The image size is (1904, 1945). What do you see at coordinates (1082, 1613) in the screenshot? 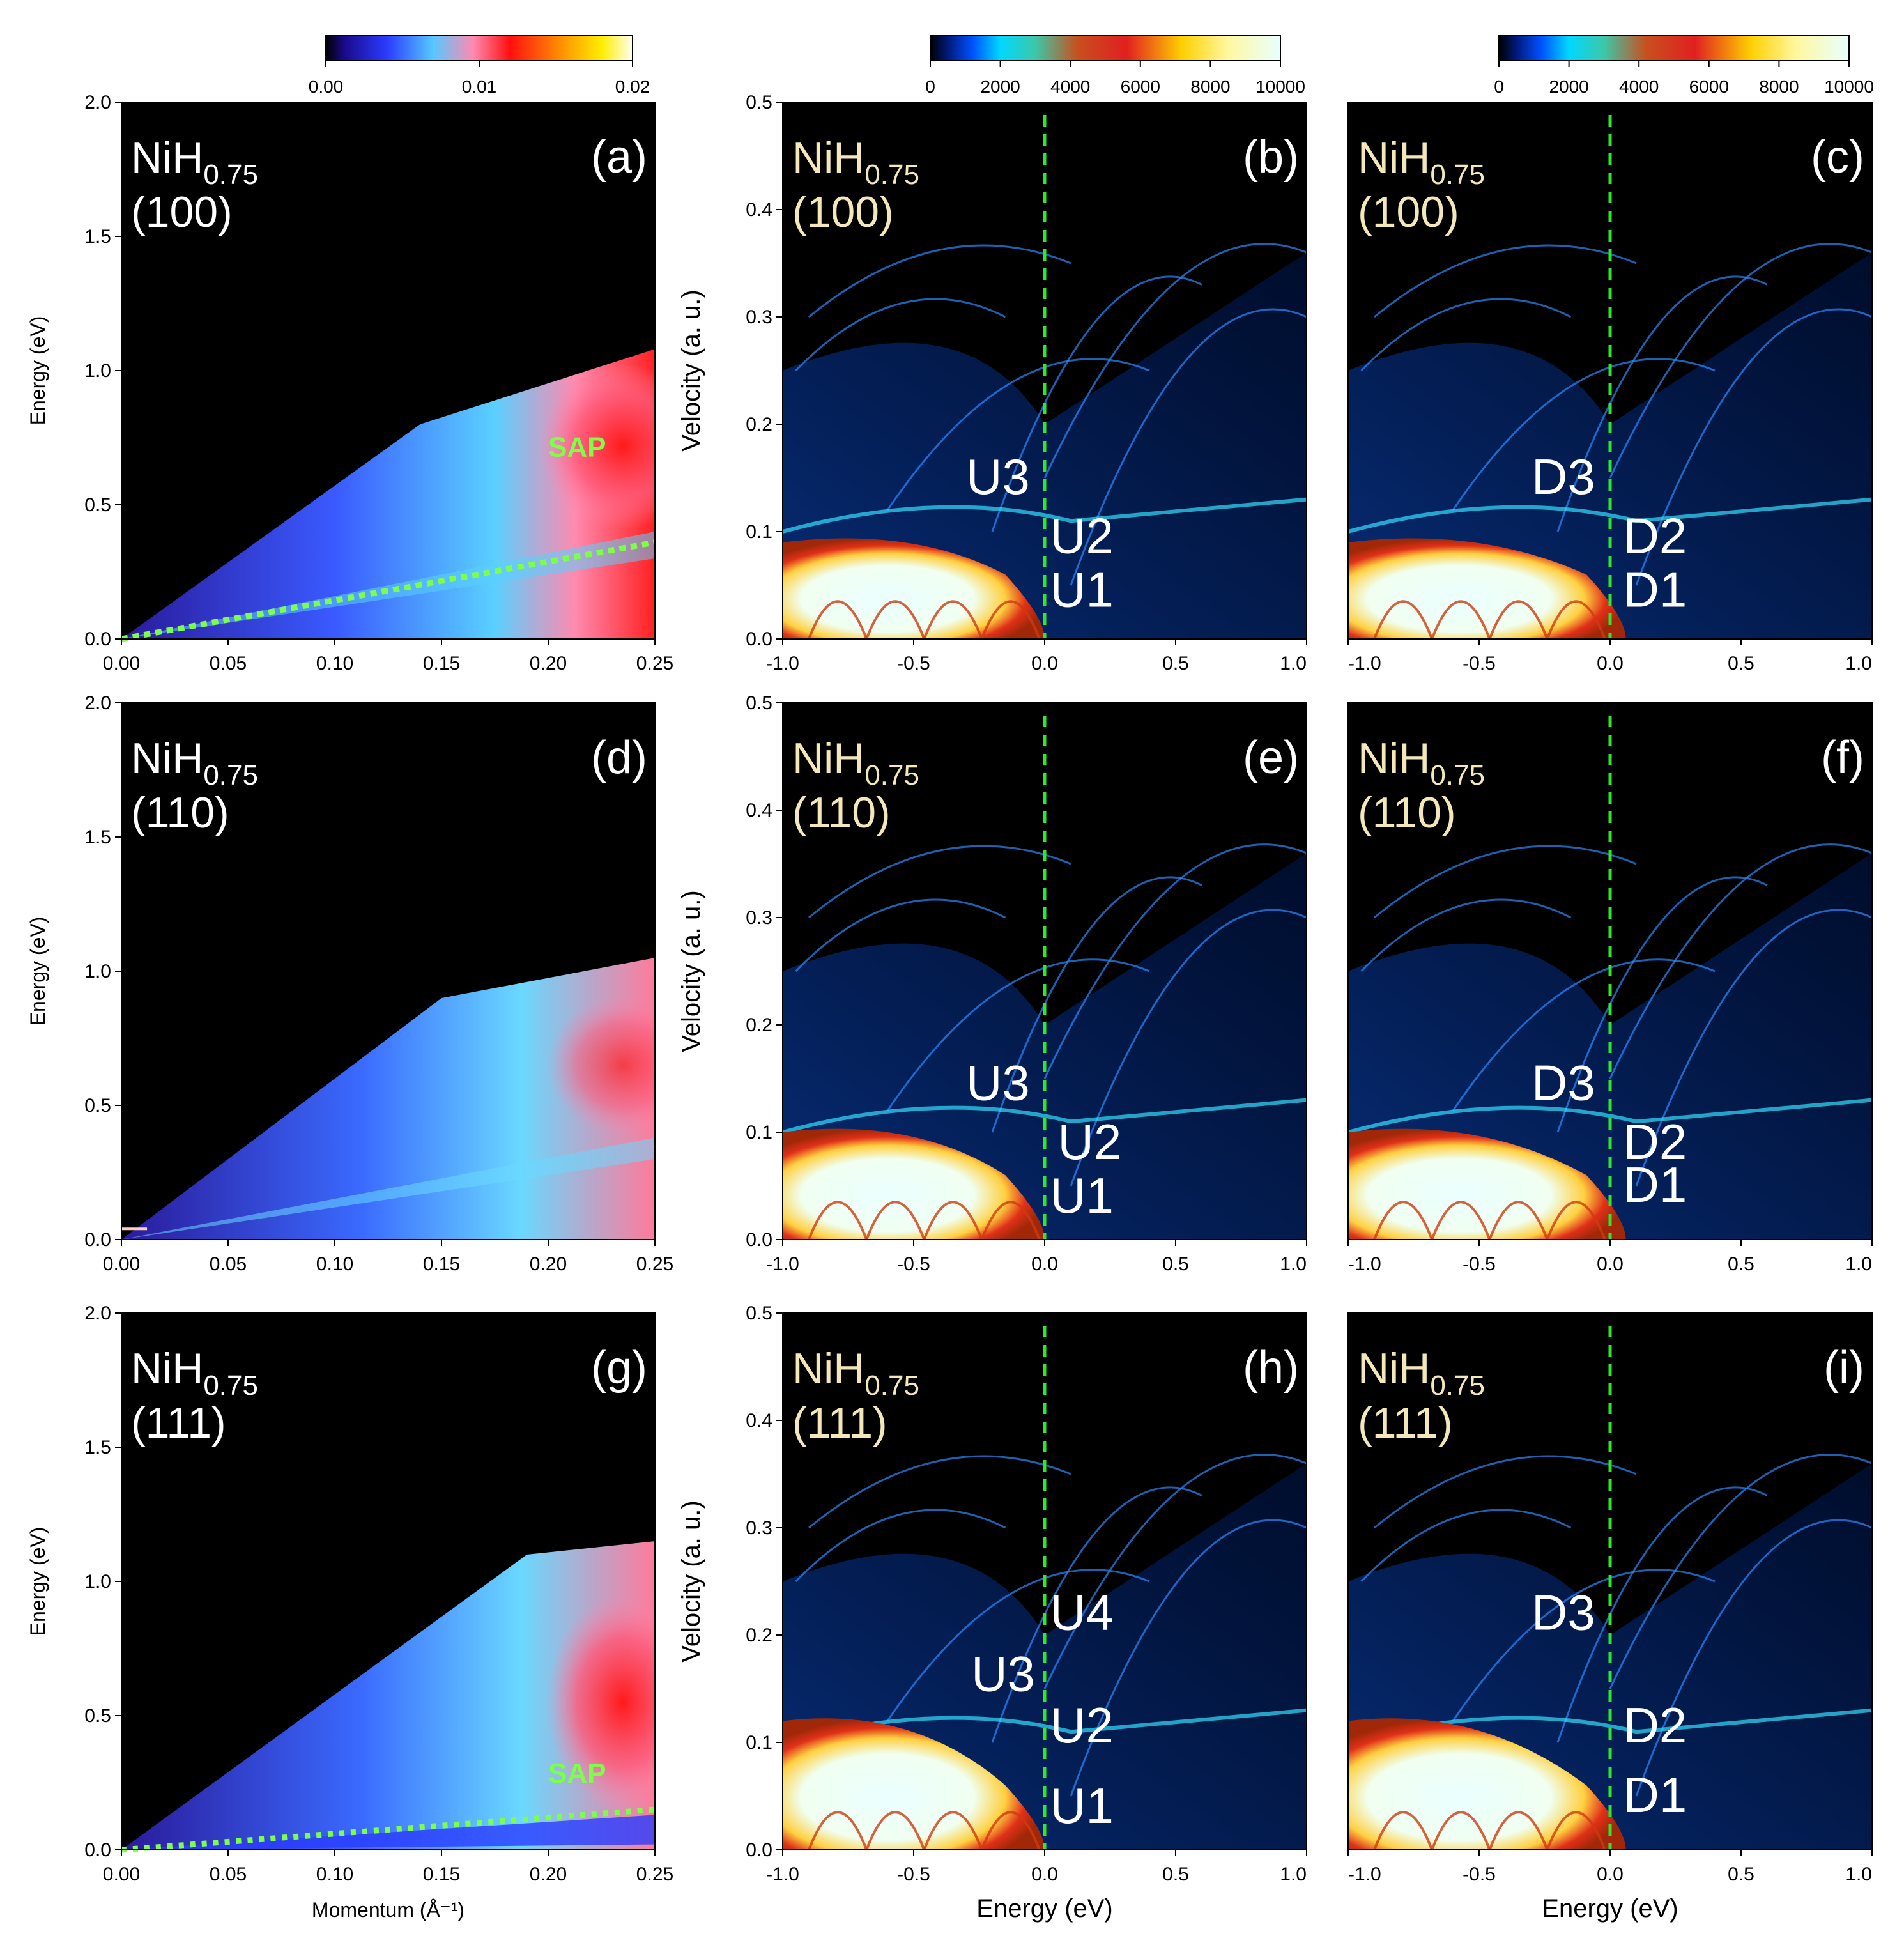
I see `band-label-u4: U4` at bounding box center [1082, 1613].